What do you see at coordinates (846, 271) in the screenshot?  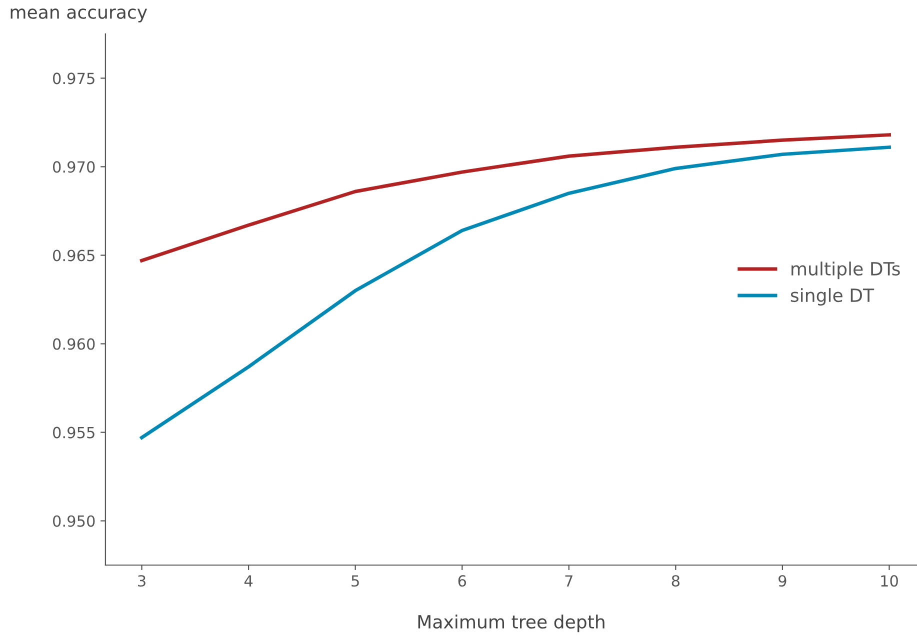 I see `legend-label: multiple DTs` at bounding box center [846, 271].